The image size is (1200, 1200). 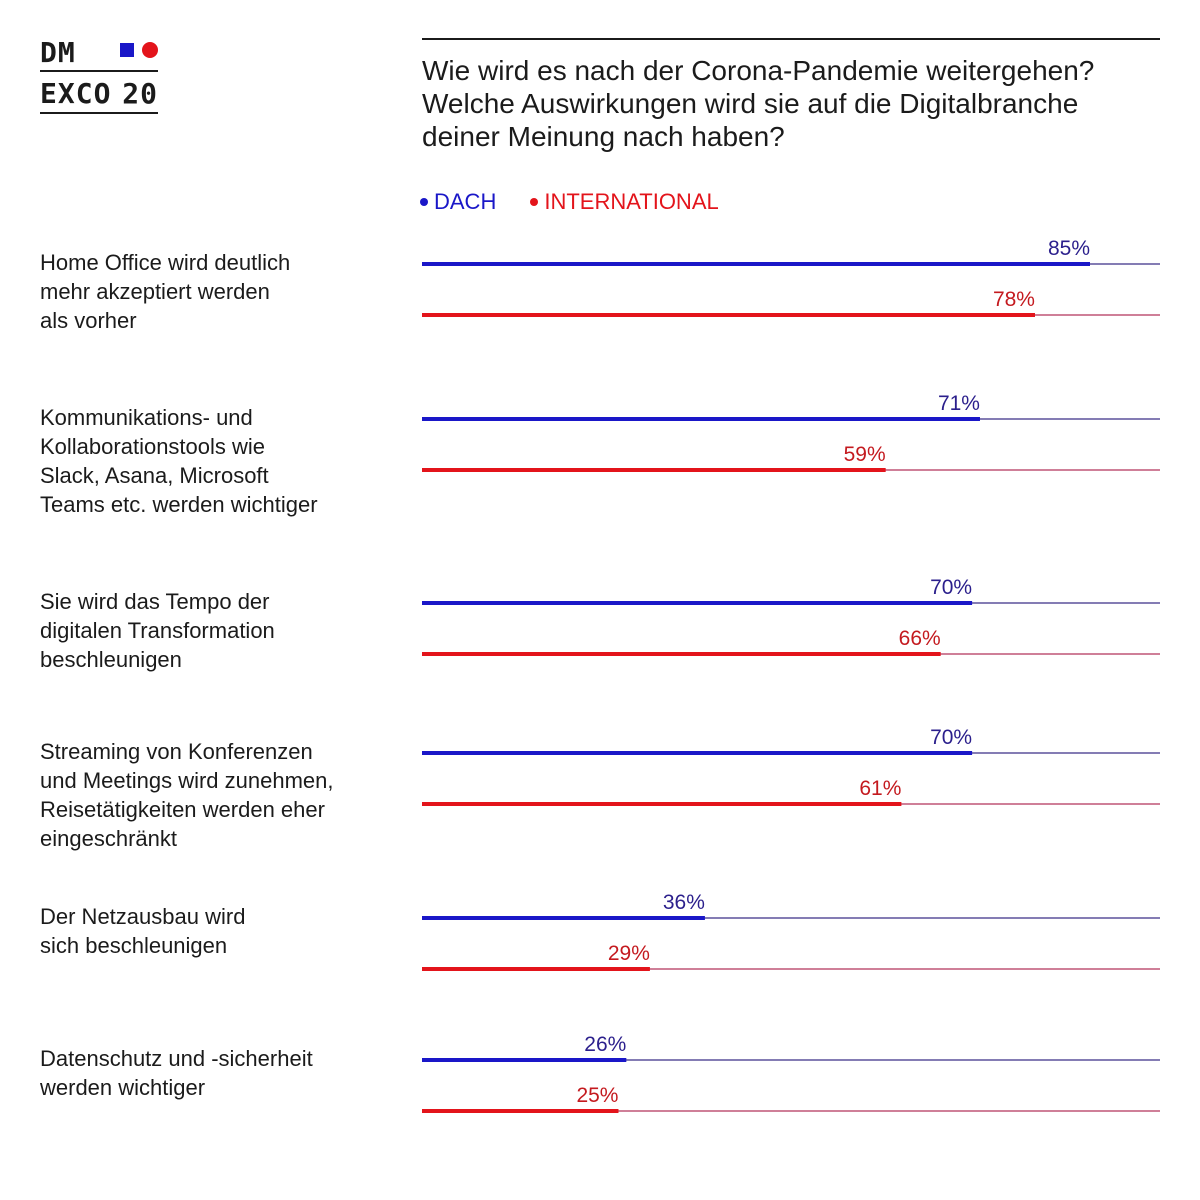 I want to click on international-value-label: 25%, so click(x=597, y=1095).